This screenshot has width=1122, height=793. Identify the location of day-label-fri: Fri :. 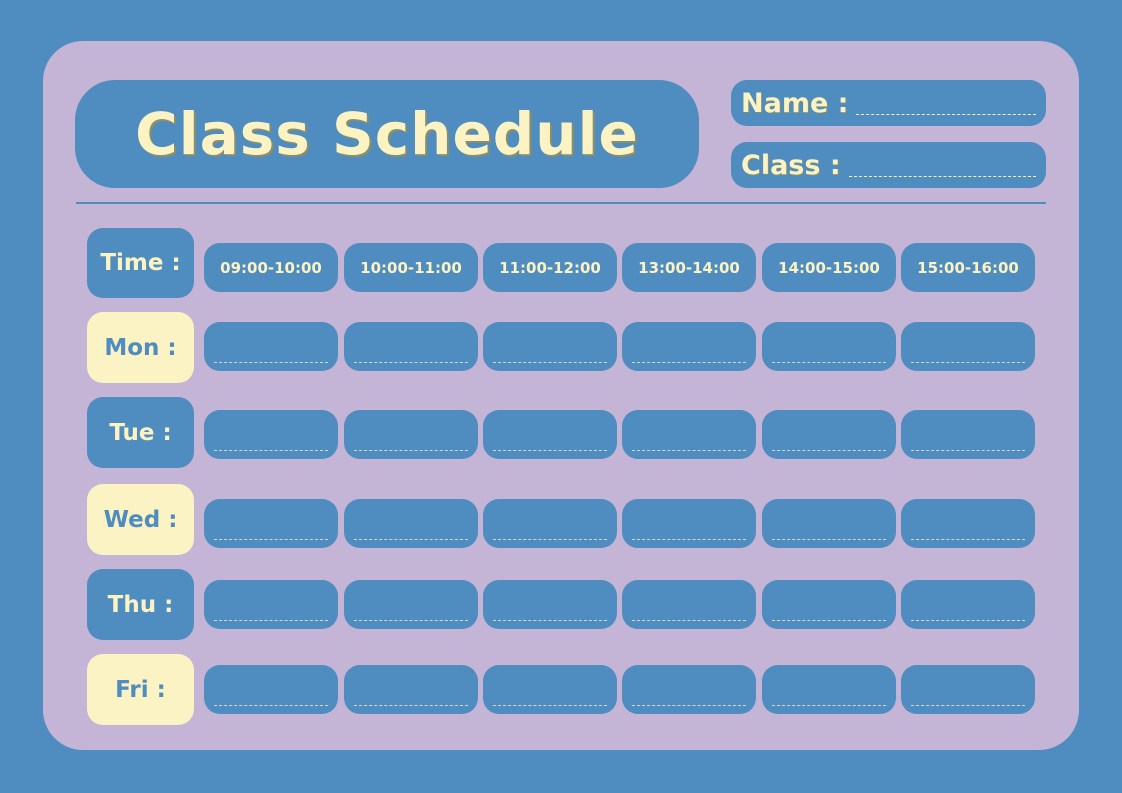
(140, 689).